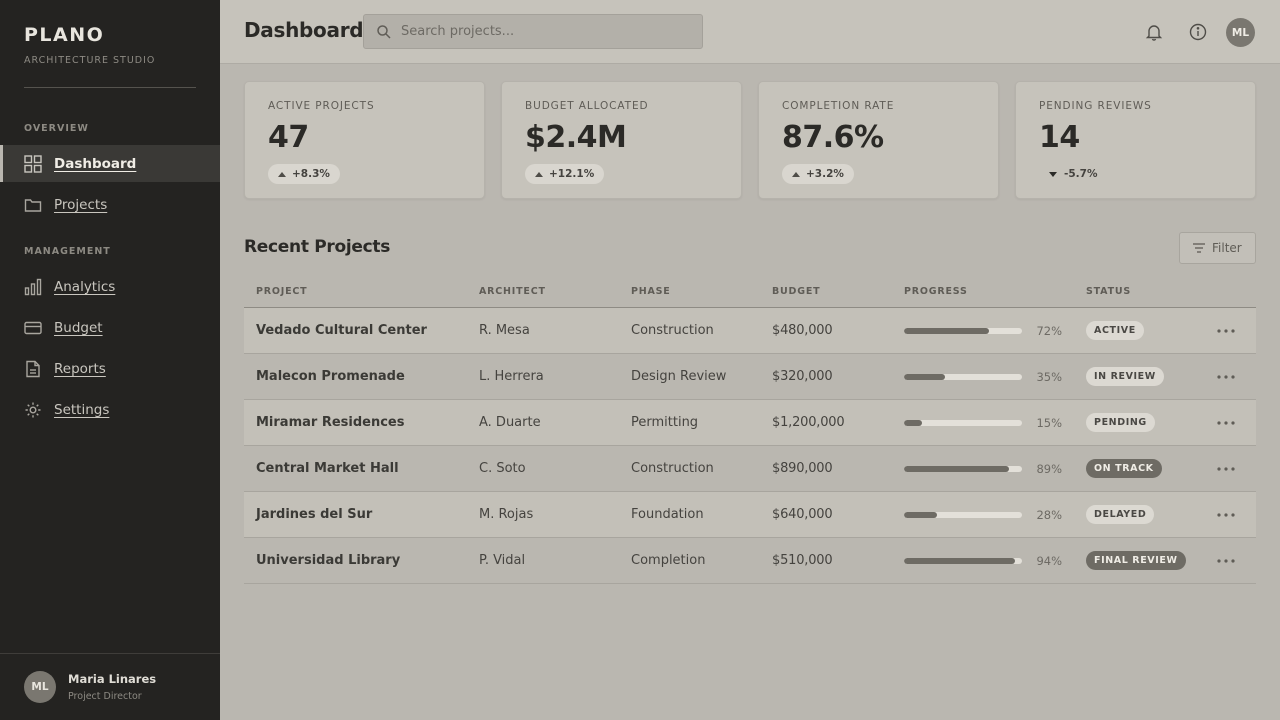  What do you see at coordinates (384, 32) in the screenshot?
I see `search-icon` at bounding box center [384, 32].